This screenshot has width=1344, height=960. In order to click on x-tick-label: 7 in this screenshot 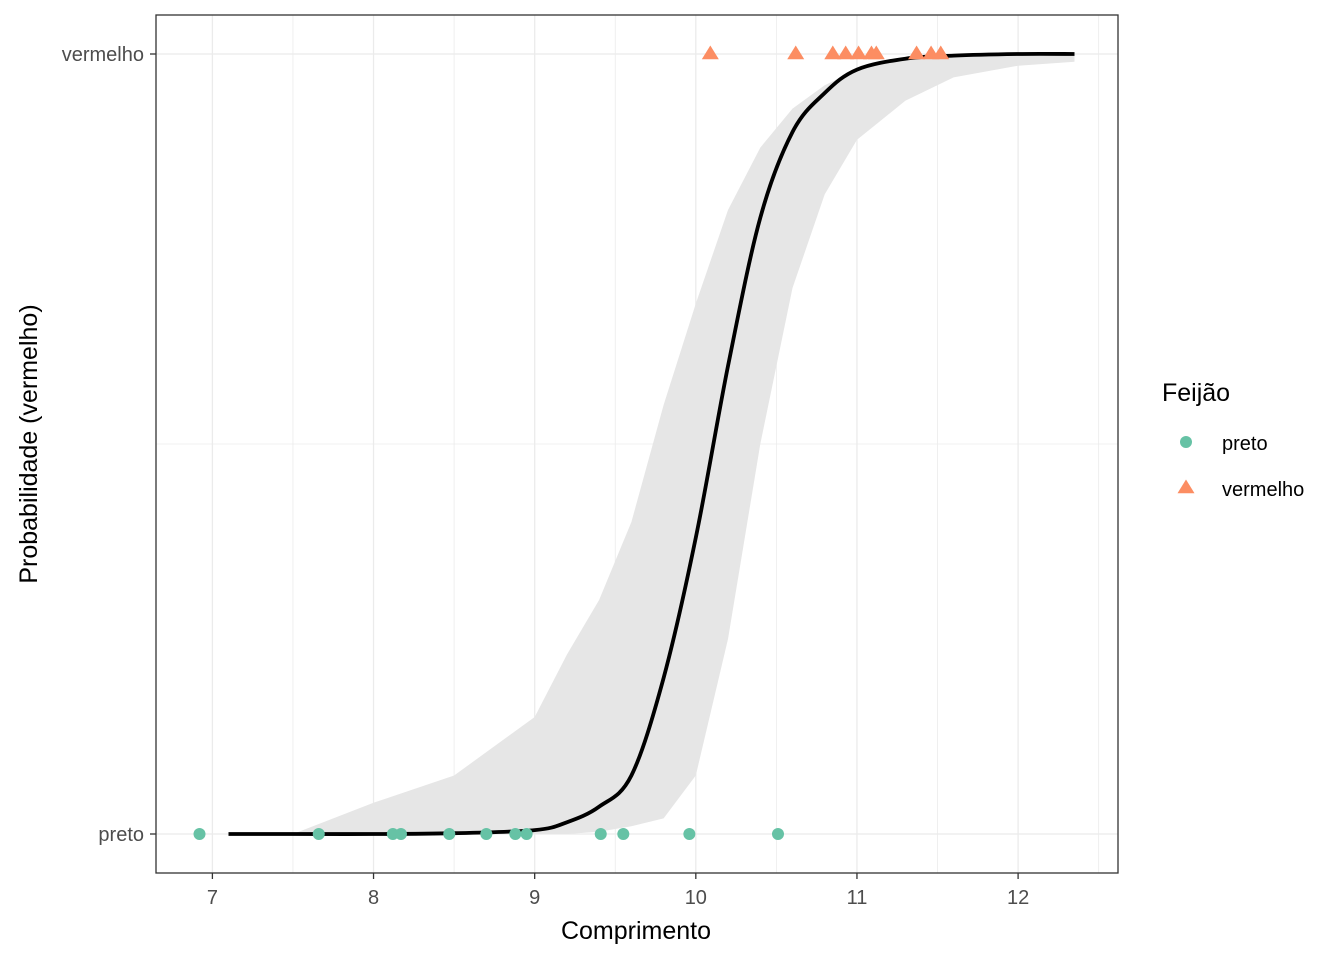, I will do `click(212, 898)`.